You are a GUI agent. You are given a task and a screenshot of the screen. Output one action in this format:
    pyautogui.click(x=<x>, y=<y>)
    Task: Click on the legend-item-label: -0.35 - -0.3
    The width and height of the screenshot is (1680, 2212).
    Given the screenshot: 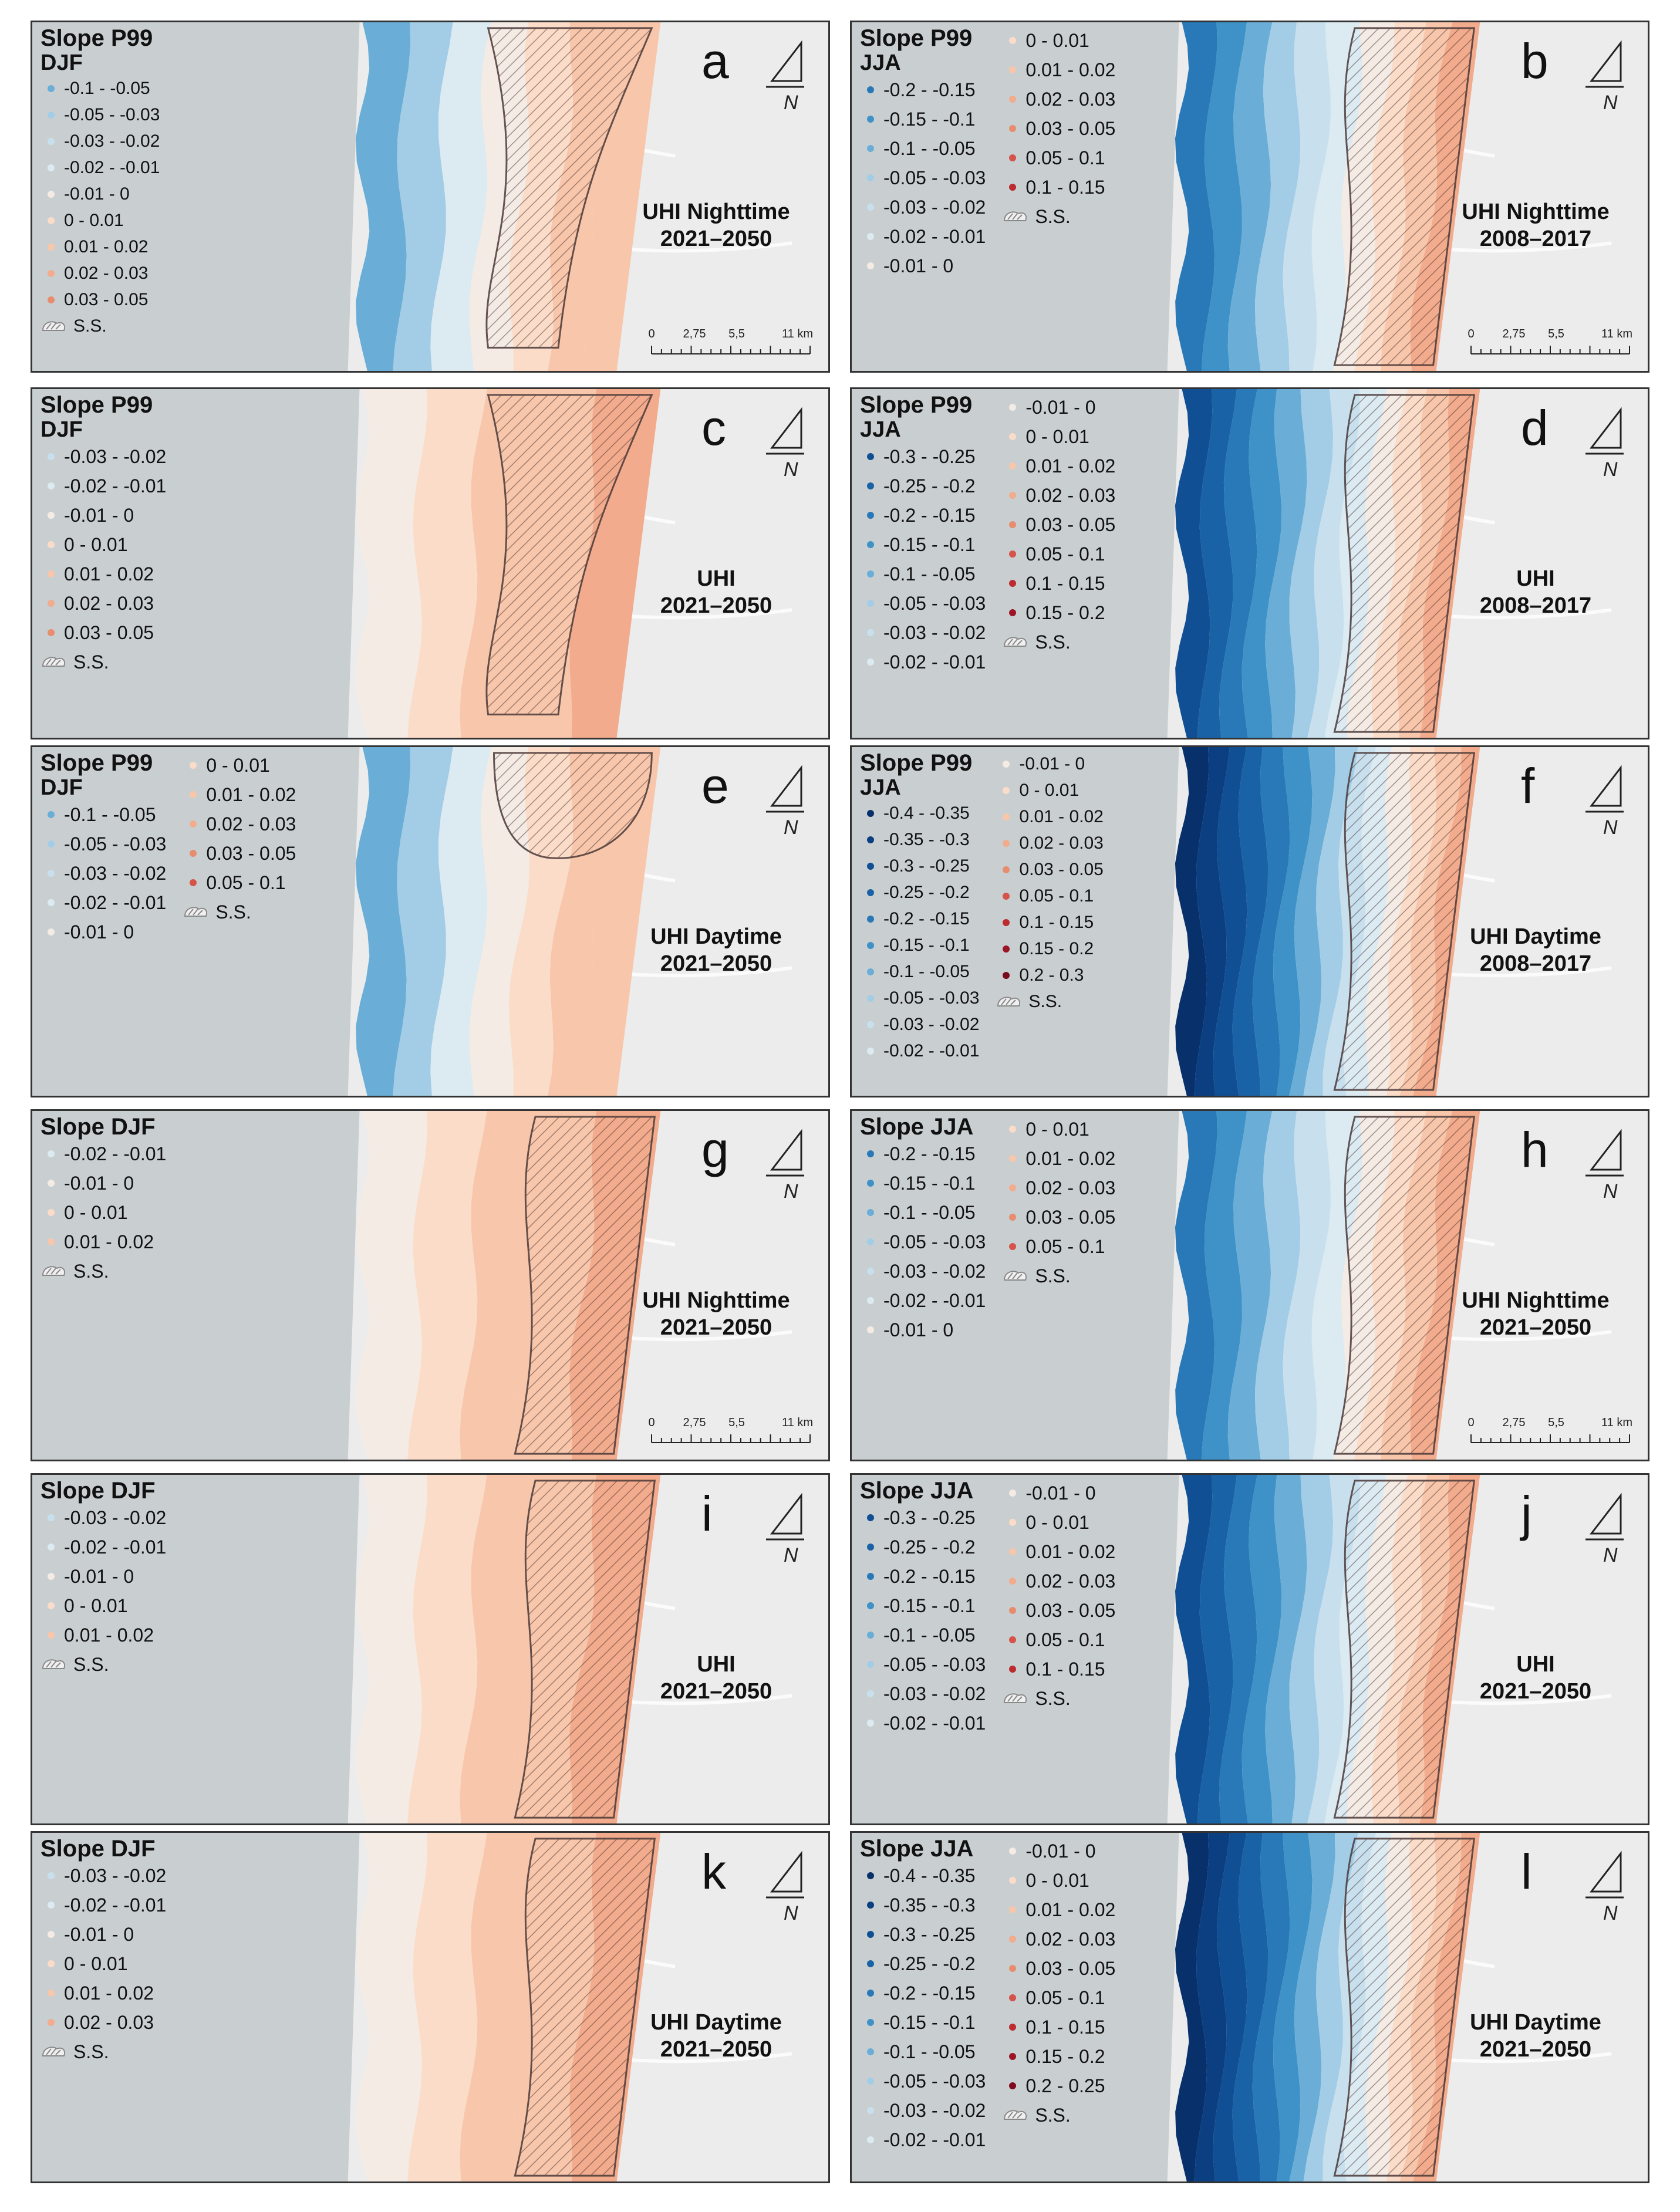 What is the action you would take?
    pyautogui.click(x=929, y=1905)
    